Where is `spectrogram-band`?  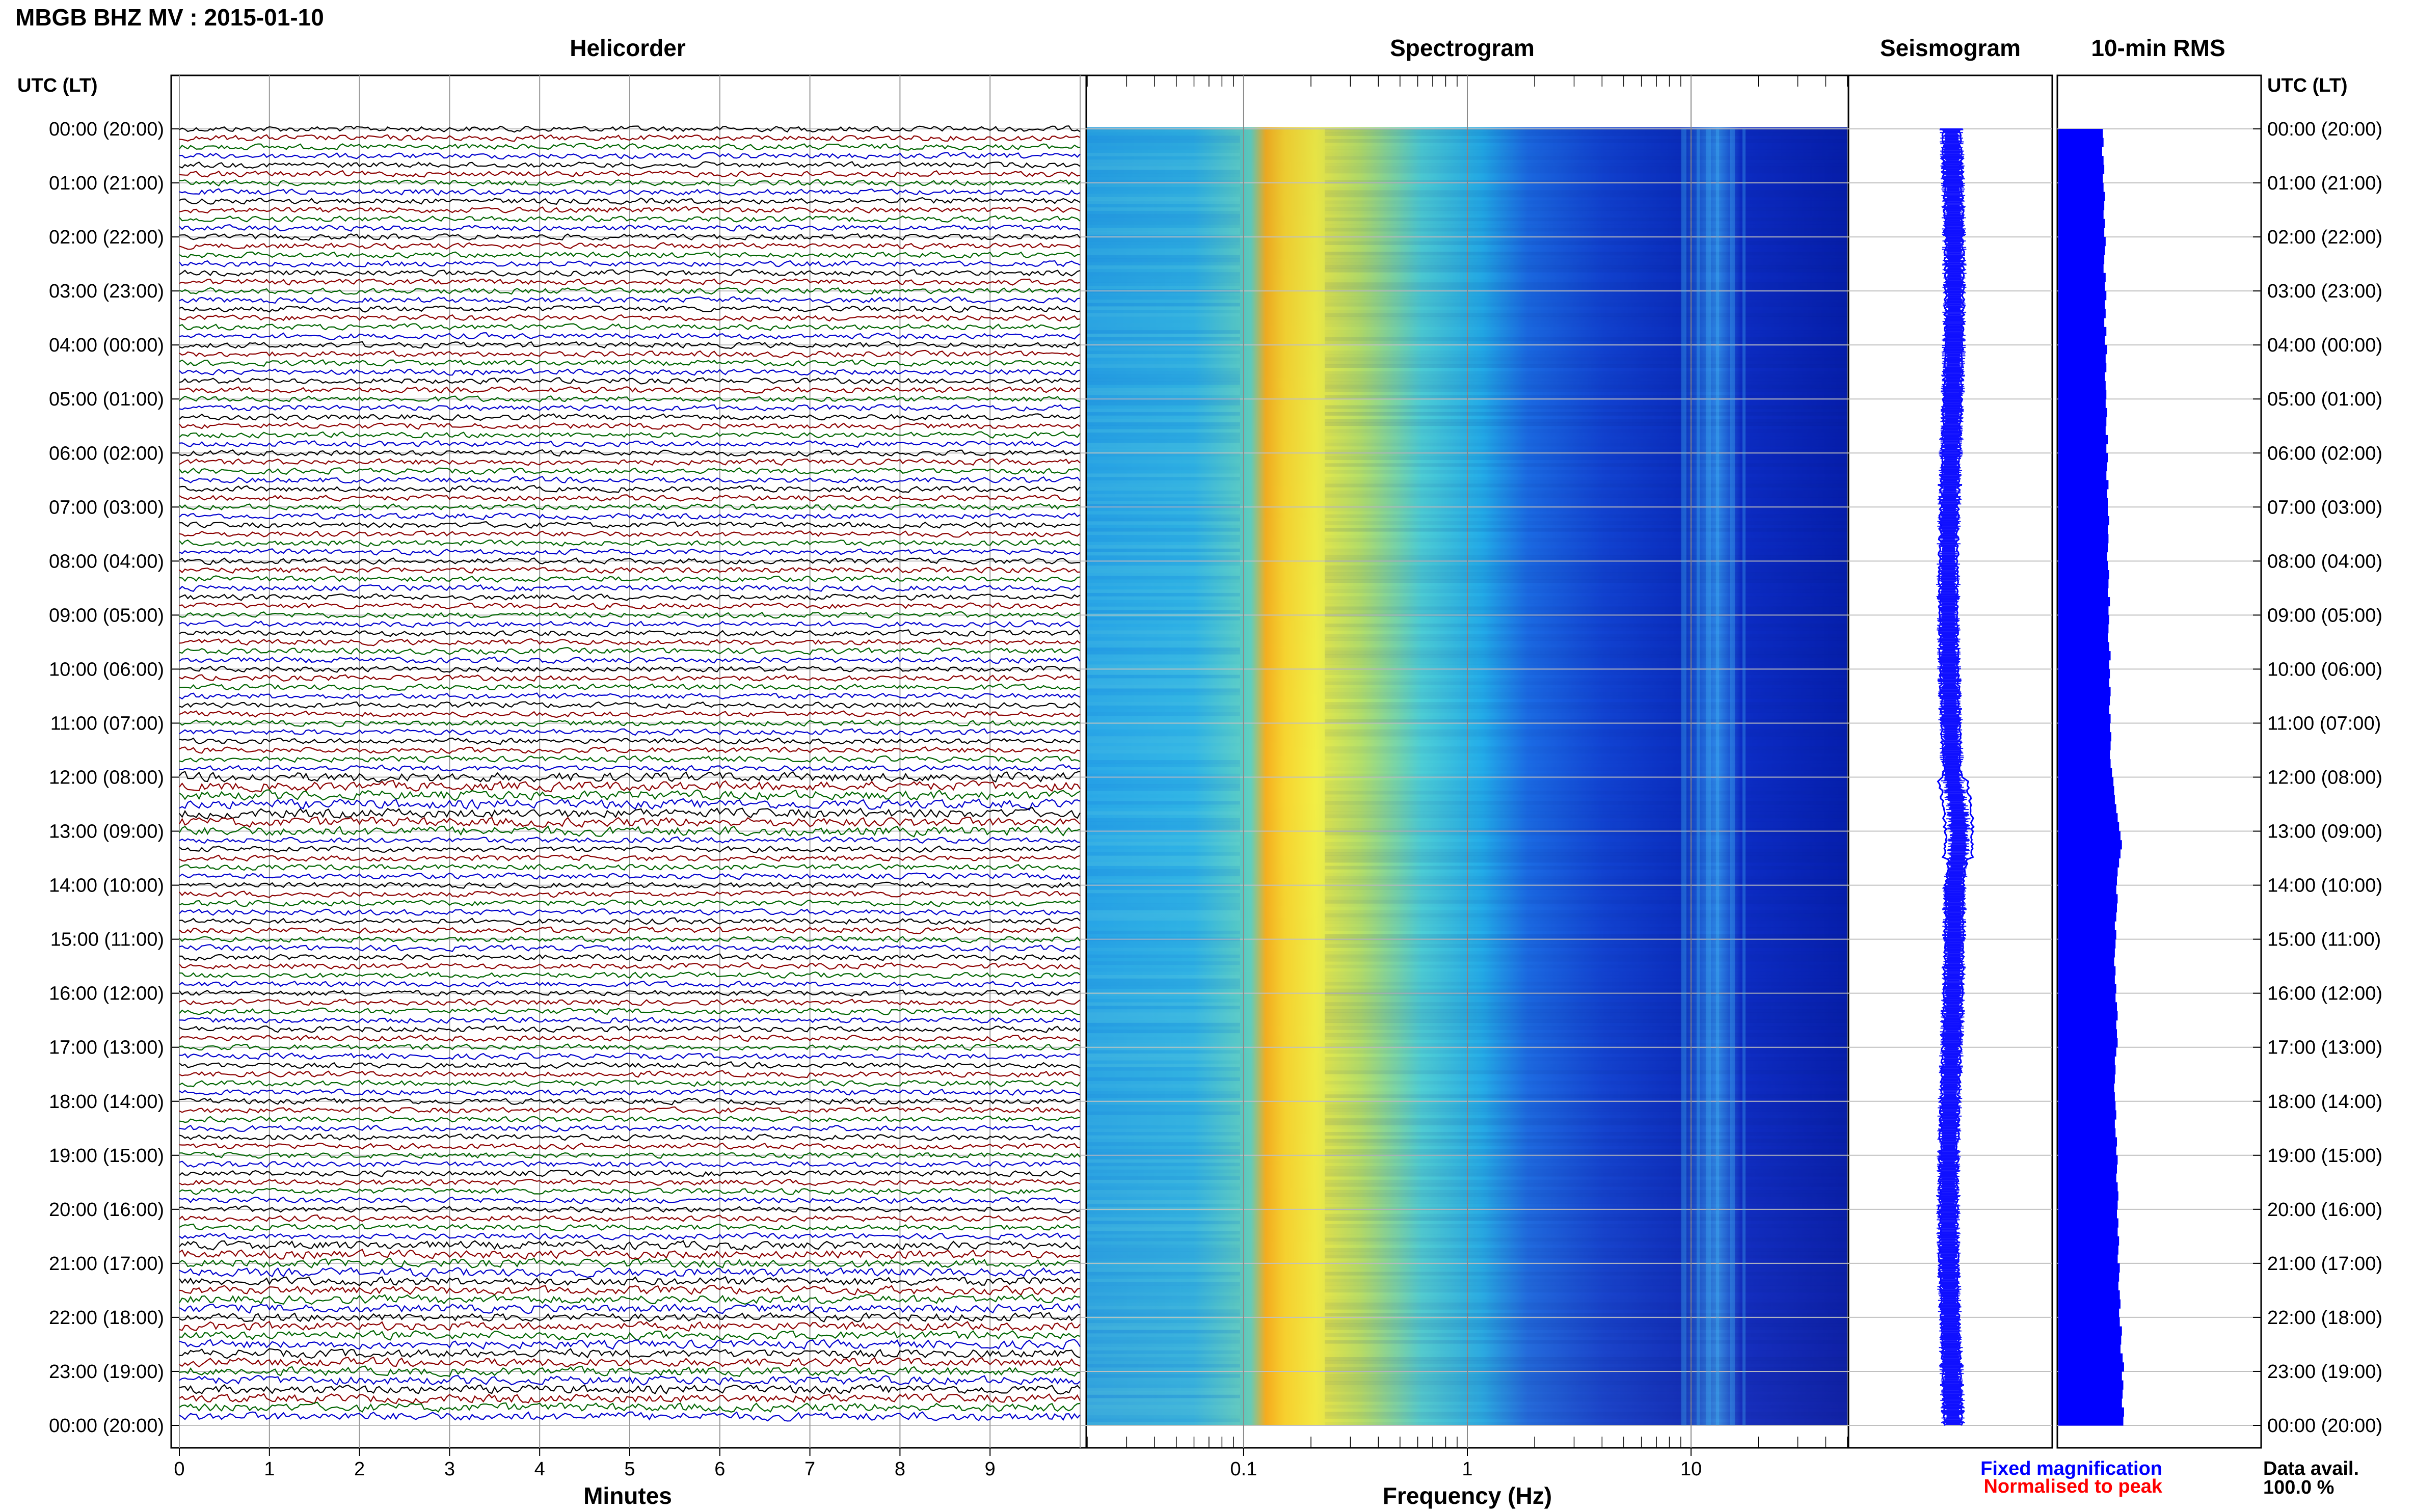
spectrogram-band is located at coordinates (1744, 777).